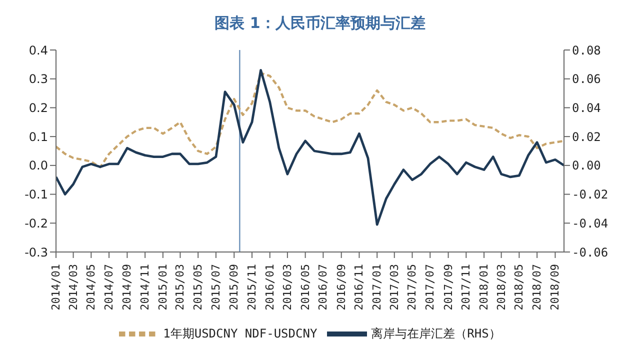  Describe the element at coordinates (38, 165) in the screenshot. I see `y-tick-label: 0.0` at that location.